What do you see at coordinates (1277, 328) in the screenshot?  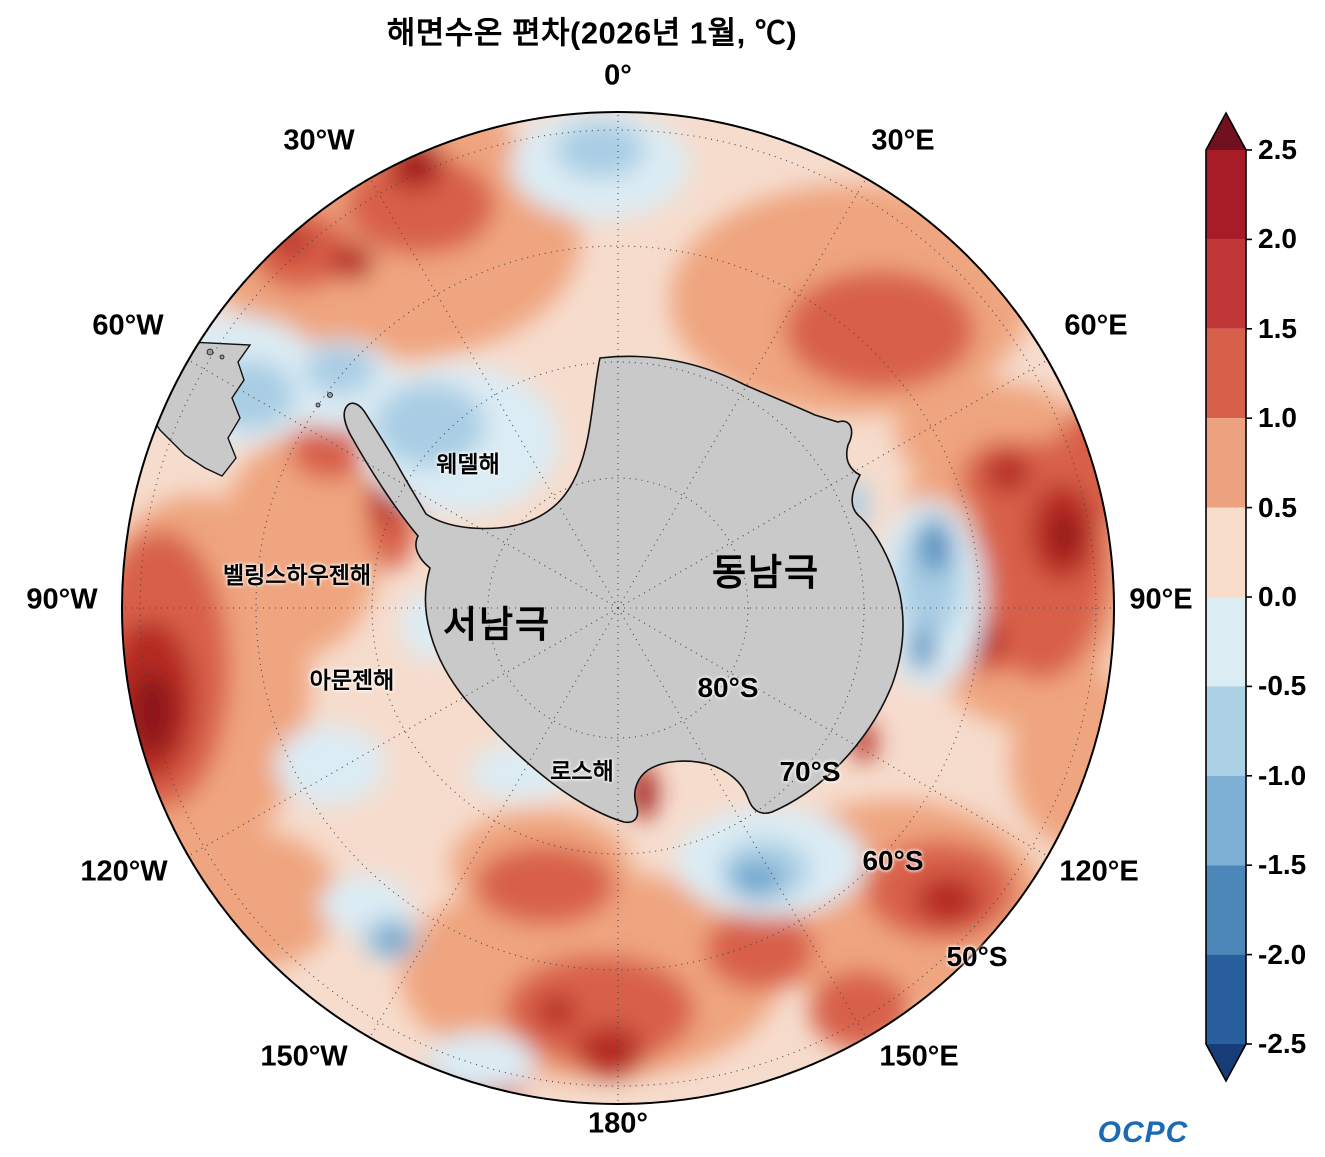 I see `colorbar-tick-1.5: 1.5` at bounding box center [1277, 328].